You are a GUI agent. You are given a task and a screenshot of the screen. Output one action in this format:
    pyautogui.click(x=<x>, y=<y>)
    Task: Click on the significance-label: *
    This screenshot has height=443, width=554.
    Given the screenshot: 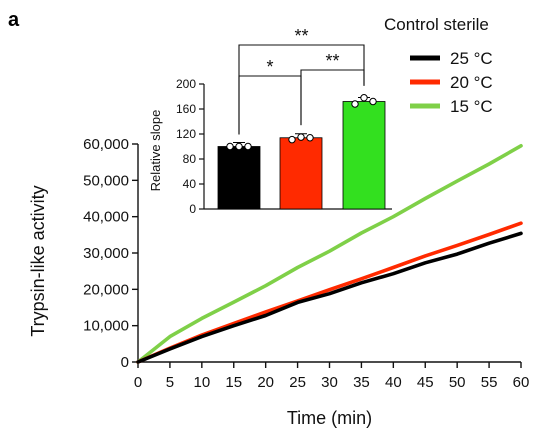 What is the action you would take?
    pyautogui.click(x=269, y=67)
    